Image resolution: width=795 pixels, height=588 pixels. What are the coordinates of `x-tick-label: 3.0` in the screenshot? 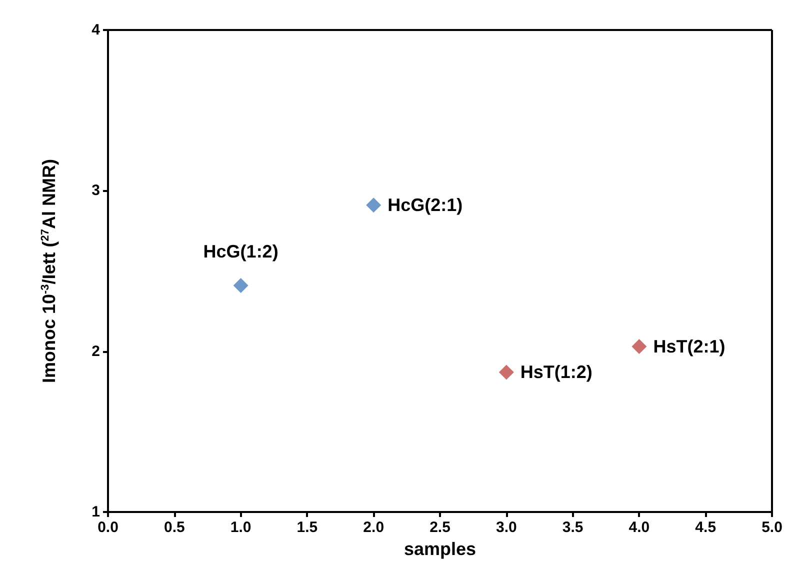 It's located at (506, 527).